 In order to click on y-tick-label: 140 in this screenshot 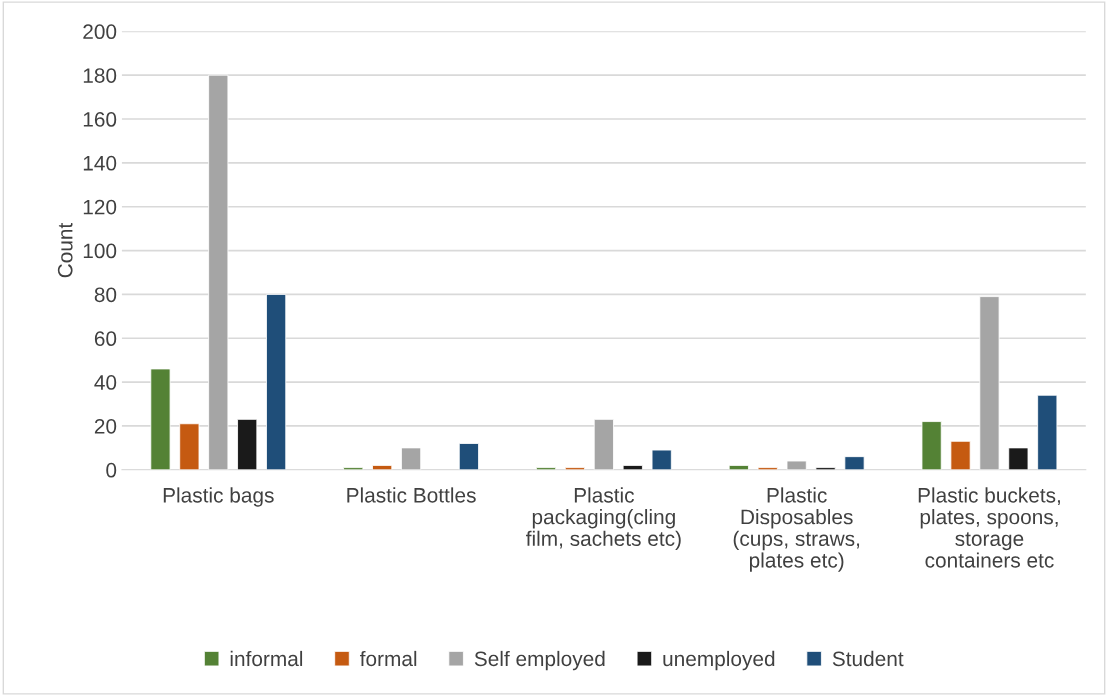, I will do `click(100, 163)`.